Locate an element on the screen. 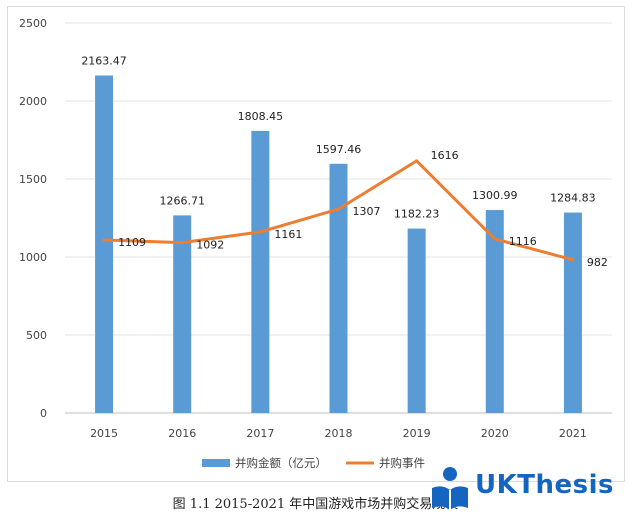  x-tick-label: 2017 is located at coordinates (260, 433).